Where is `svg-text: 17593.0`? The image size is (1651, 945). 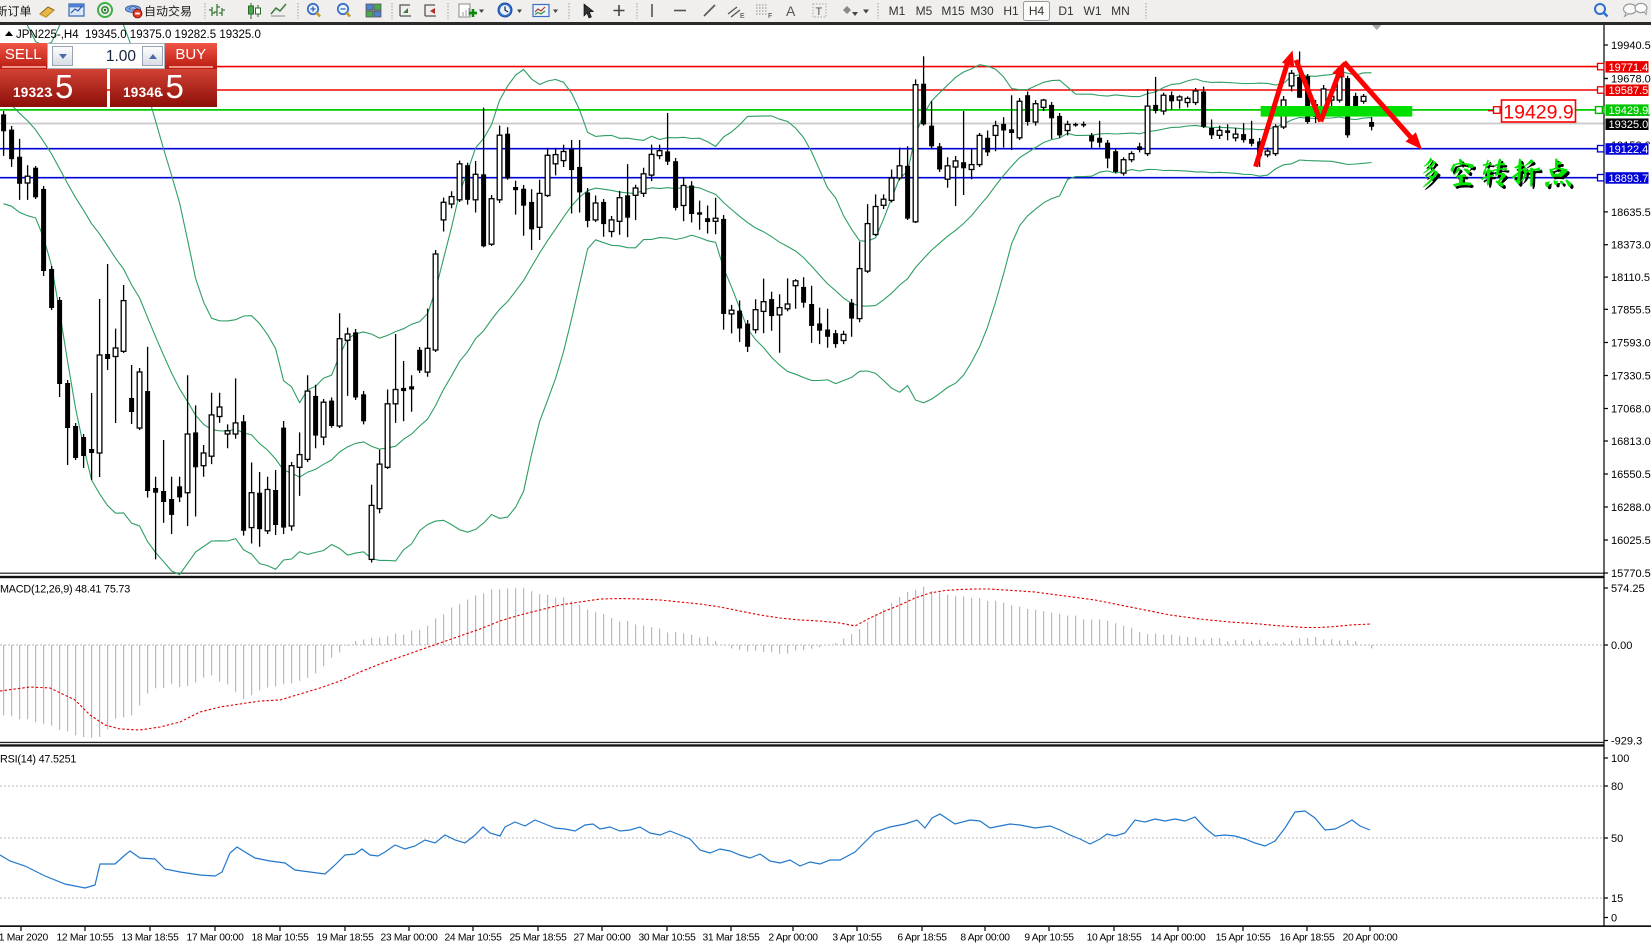 svg-text: 17593.0 is located at coordinates (1631, 344).